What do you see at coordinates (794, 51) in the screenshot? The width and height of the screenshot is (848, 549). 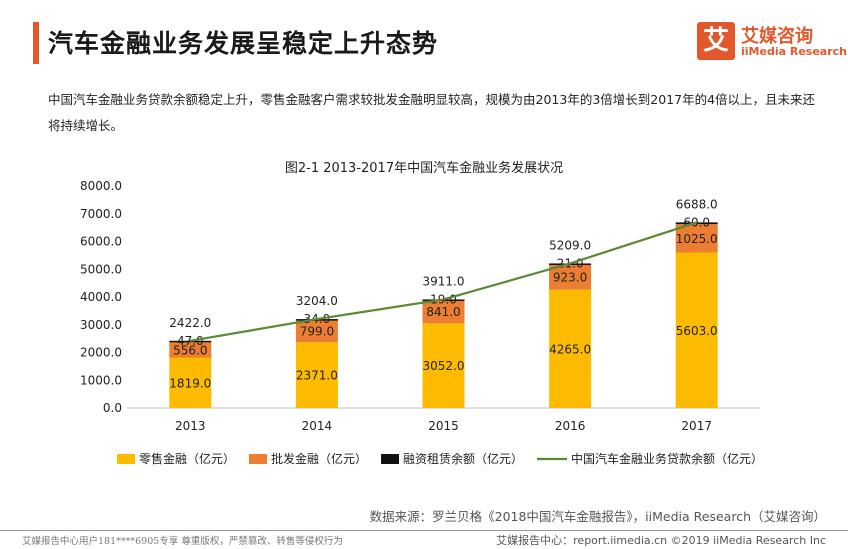 I see `logo-english-name: iiMedia Research` at bounding box center [794, 51].